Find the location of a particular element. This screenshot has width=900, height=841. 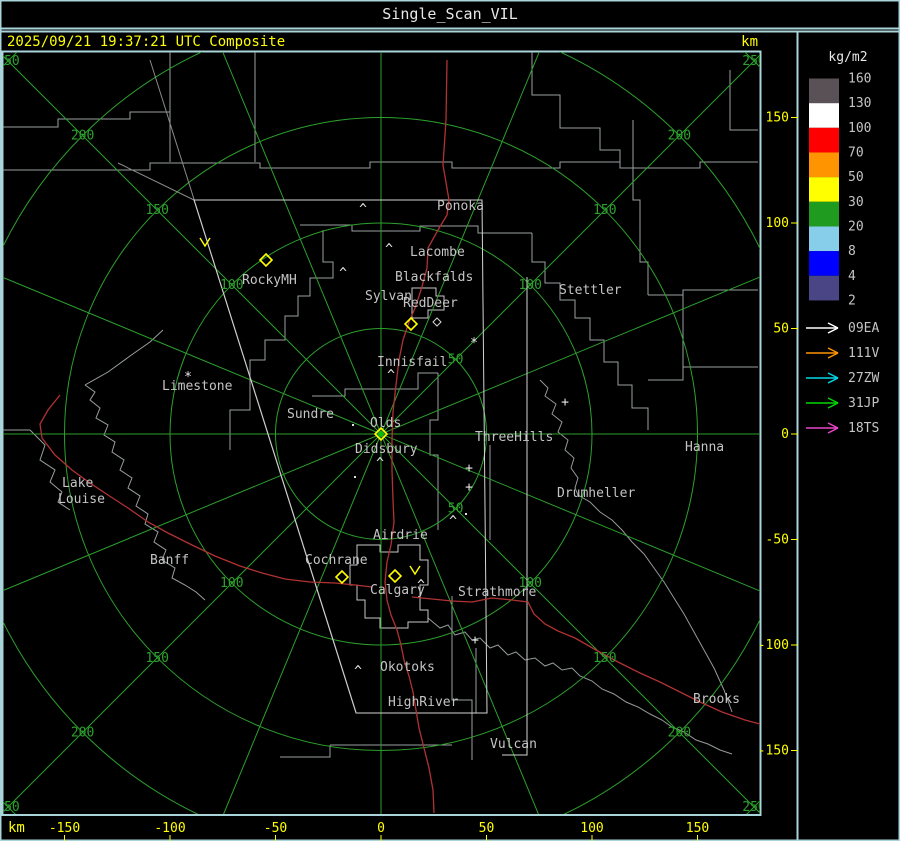

city-label: Cochrane is located at coordinates (336, 560).